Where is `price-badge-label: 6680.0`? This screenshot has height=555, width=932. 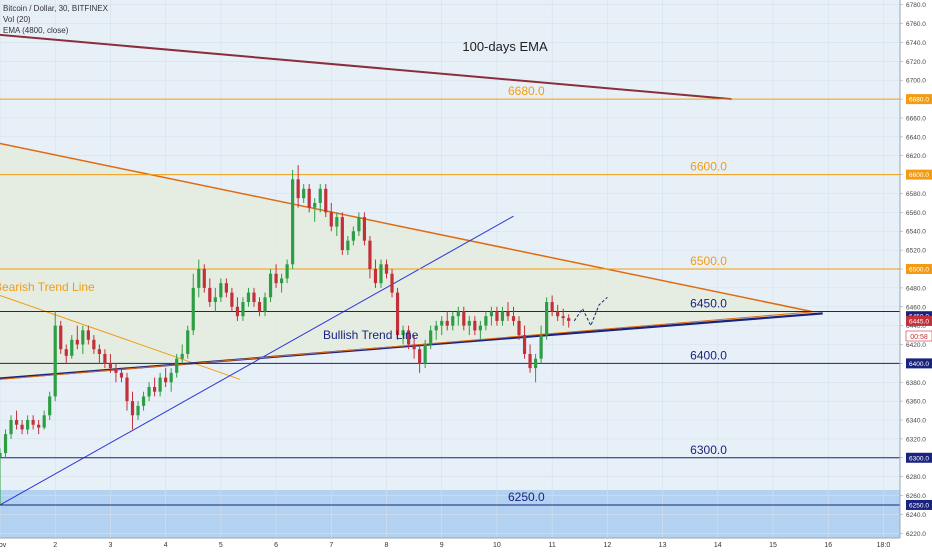
price-badge-label: 6680.0 is located at coordinates (919, 100).